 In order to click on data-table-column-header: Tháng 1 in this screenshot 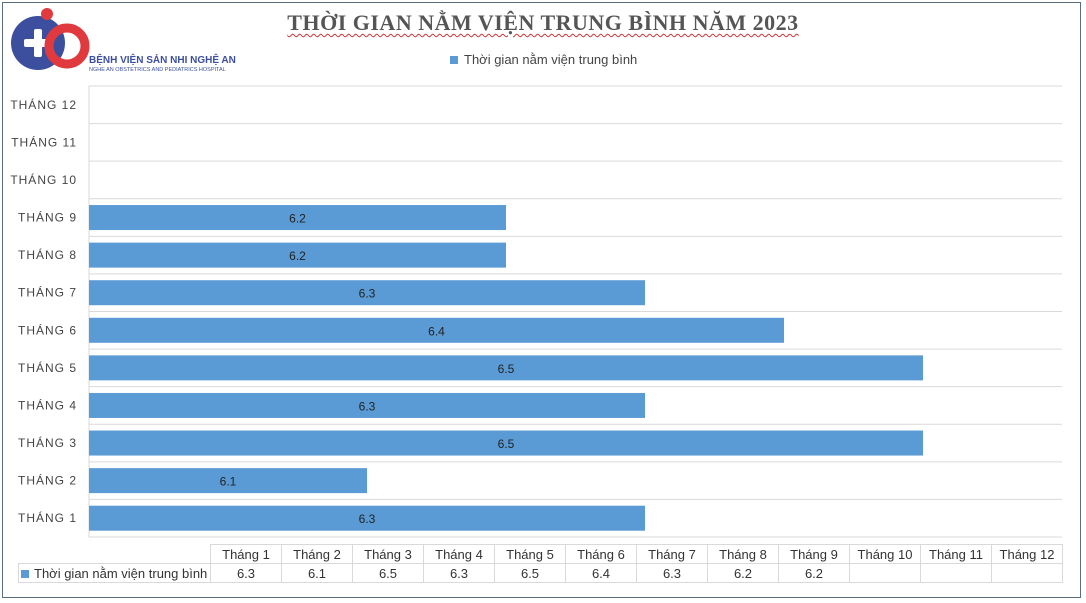, I will do `click(246, 554)`.